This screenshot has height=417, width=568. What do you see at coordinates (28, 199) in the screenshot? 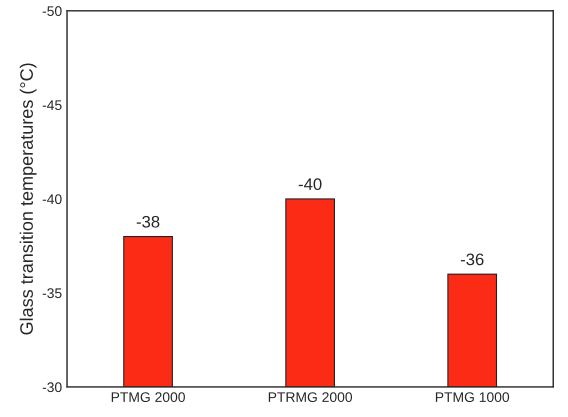
I see `y-axis-title: Glass transition temperatures (°C)` at bounding box center [28, 199].